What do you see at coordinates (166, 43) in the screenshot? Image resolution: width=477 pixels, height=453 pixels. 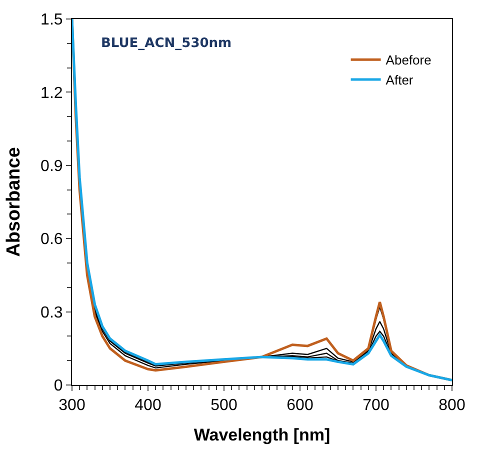 I see `text: BLUE_ACN_530nm` at bounding box center [166, 43].